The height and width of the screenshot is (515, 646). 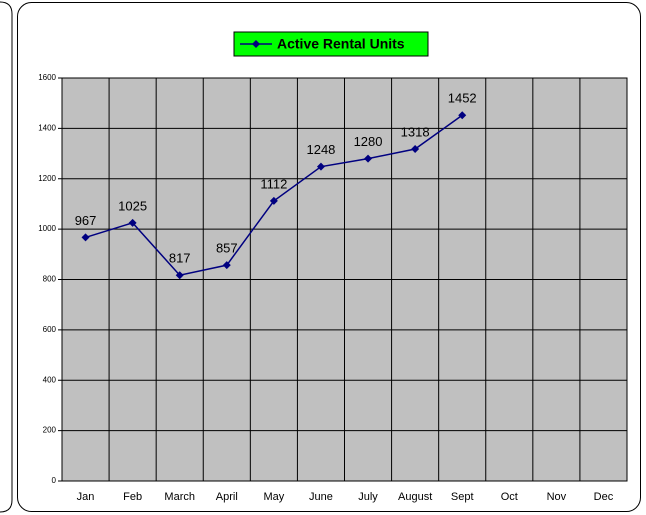 What do you see at coordinates (47, 127) in the screenshot?
I see `y-tick-label: 1400` at bounding box center [47, 127].